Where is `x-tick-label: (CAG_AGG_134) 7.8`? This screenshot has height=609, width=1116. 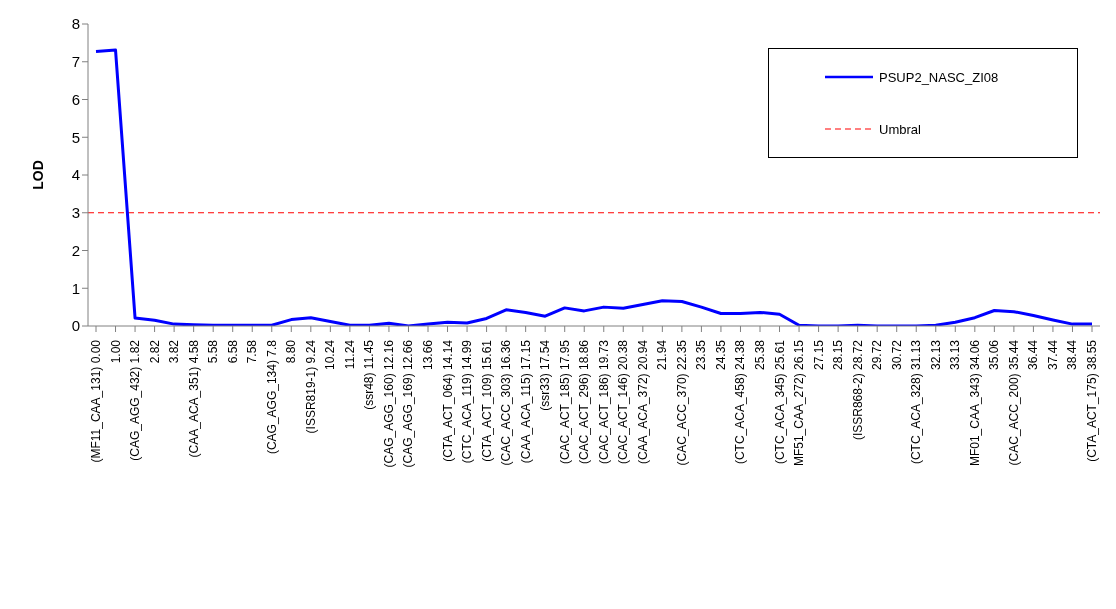 x-tick-label: (CAG_AGG_134) 7.8 is located at coordinates (271, 397).